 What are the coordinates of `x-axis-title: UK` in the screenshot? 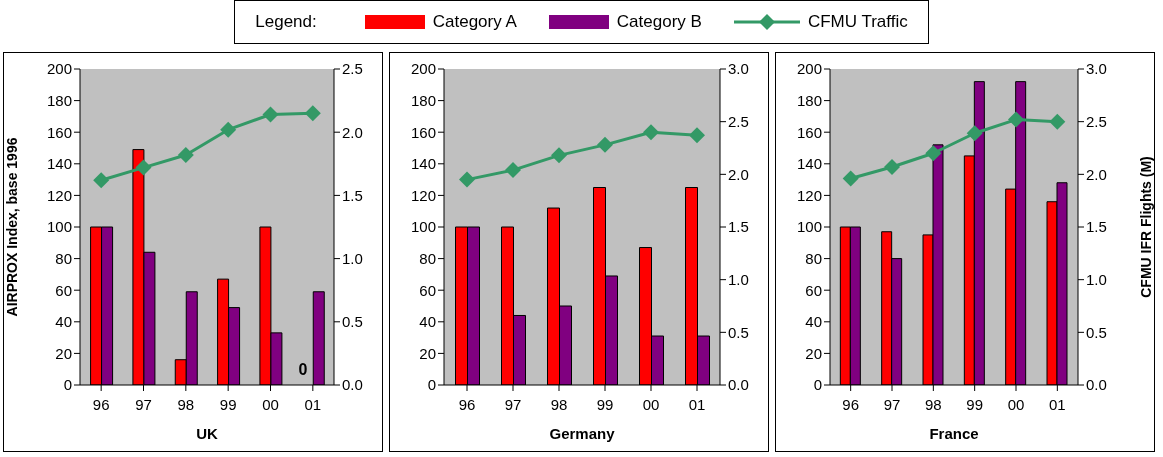 It's located at (207, 433).